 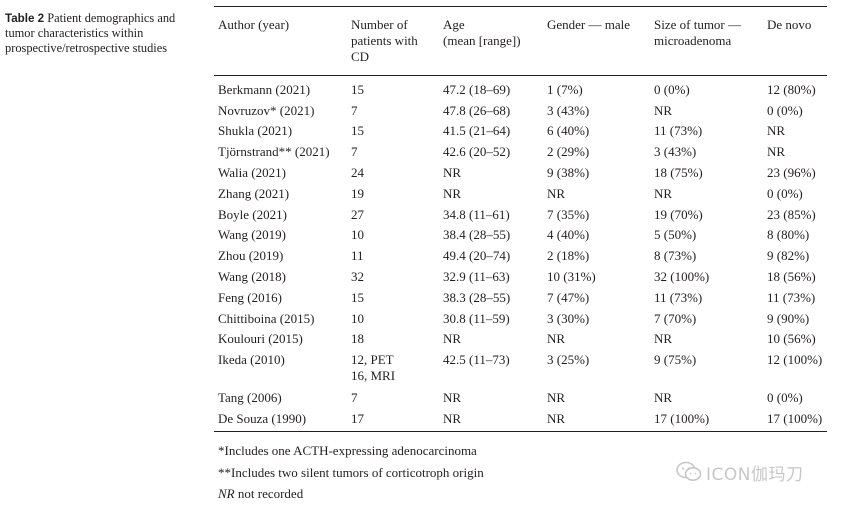 What do you see at coordinates (663, 338) in the screenshot?
I see `cell-size: NR` at bounding box center [663, 338].